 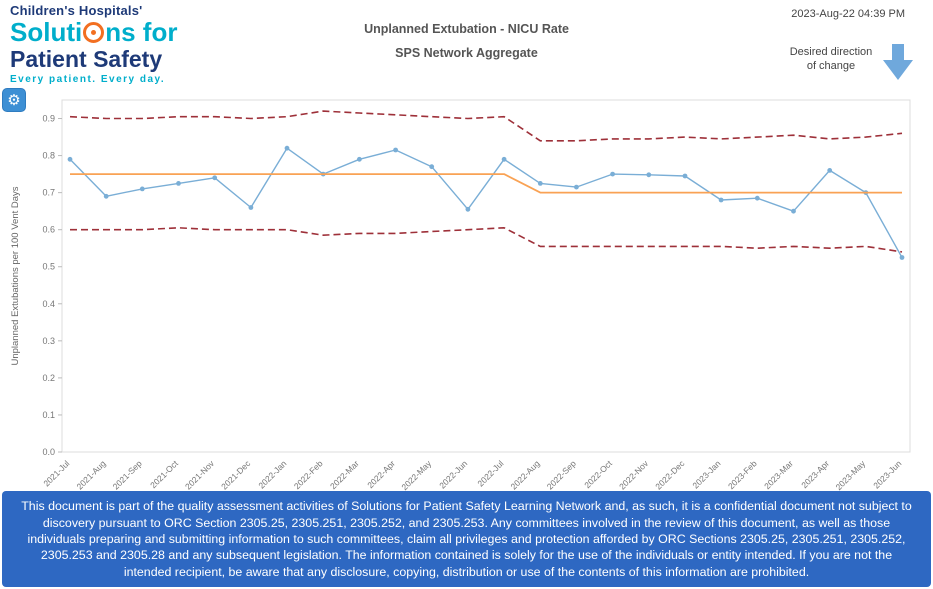 What do you see at coordinates (164, 474) in the screenshot?
I see `x-tick-label: 2021-Oct` at bounding box center [164, 474].